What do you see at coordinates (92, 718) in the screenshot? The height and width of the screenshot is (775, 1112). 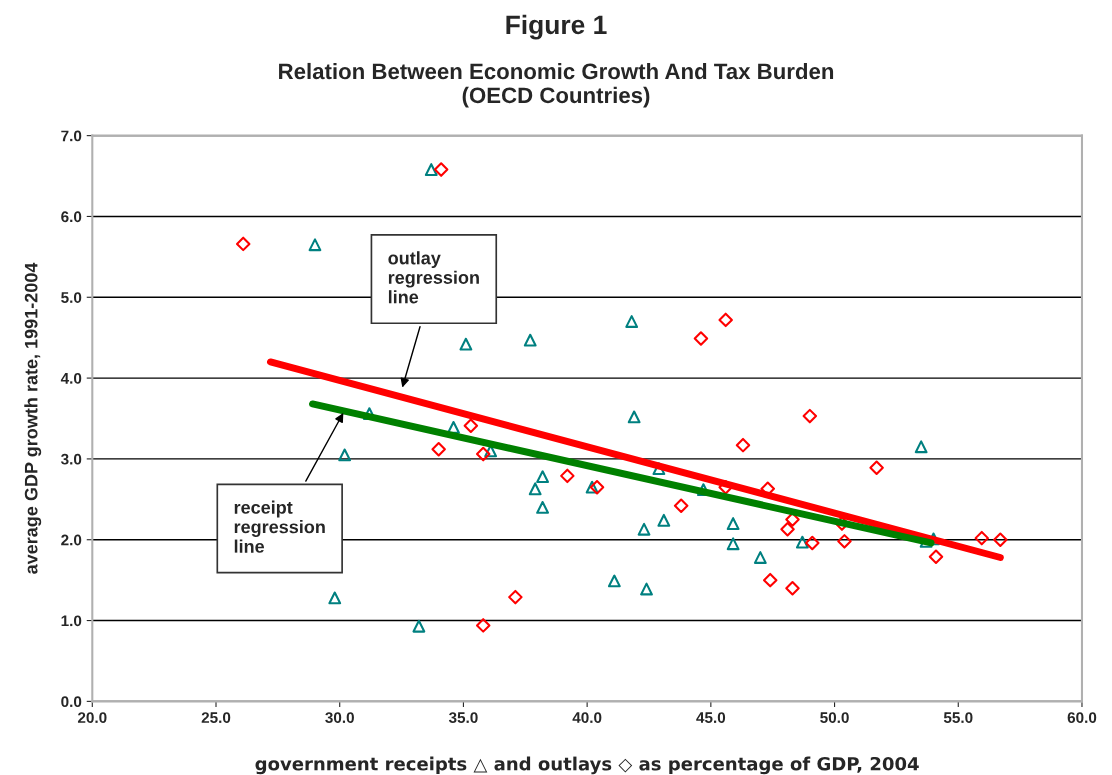 I see `x-tick-label: 20.0` at bounding box center [92, 718].